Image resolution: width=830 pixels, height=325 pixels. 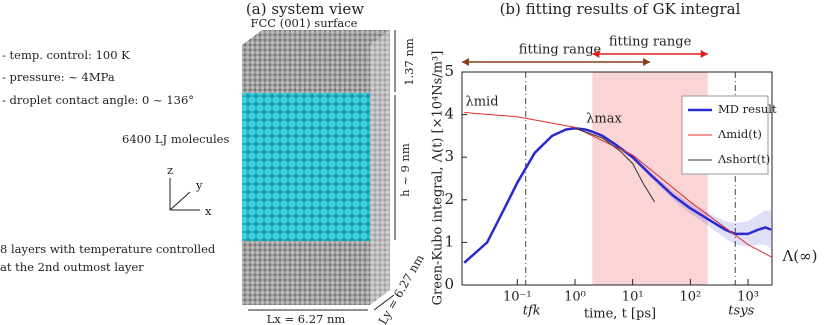 I want to click on y-tick-label: 1, so click(x=449, y=241).